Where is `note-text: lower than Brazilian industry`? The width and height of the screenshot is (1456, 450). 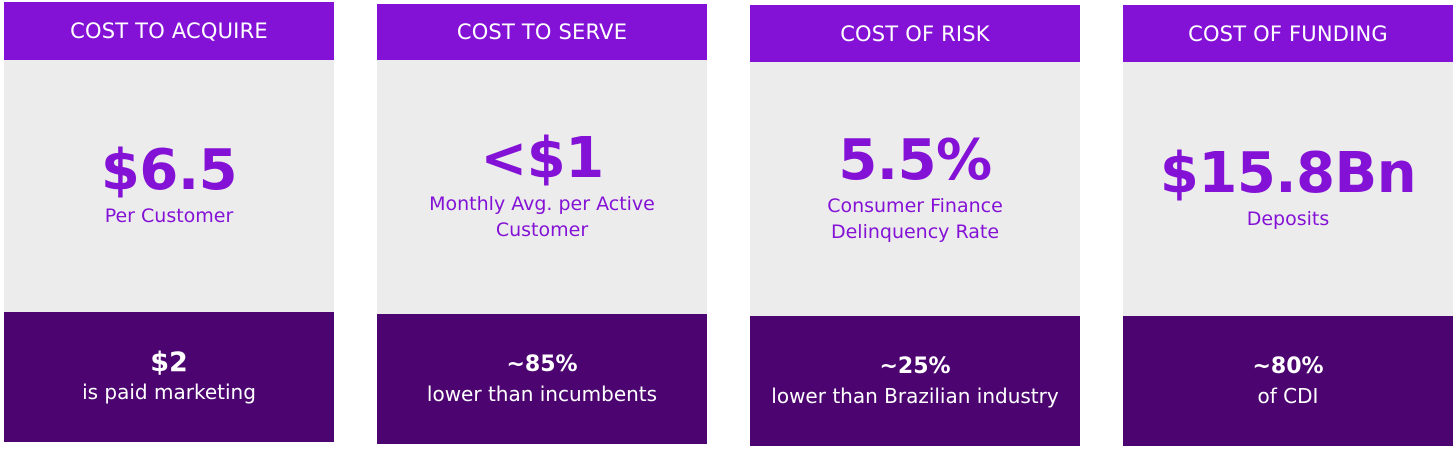 note-text: lower than Brazilian industry is located at coordinates (915, 396).